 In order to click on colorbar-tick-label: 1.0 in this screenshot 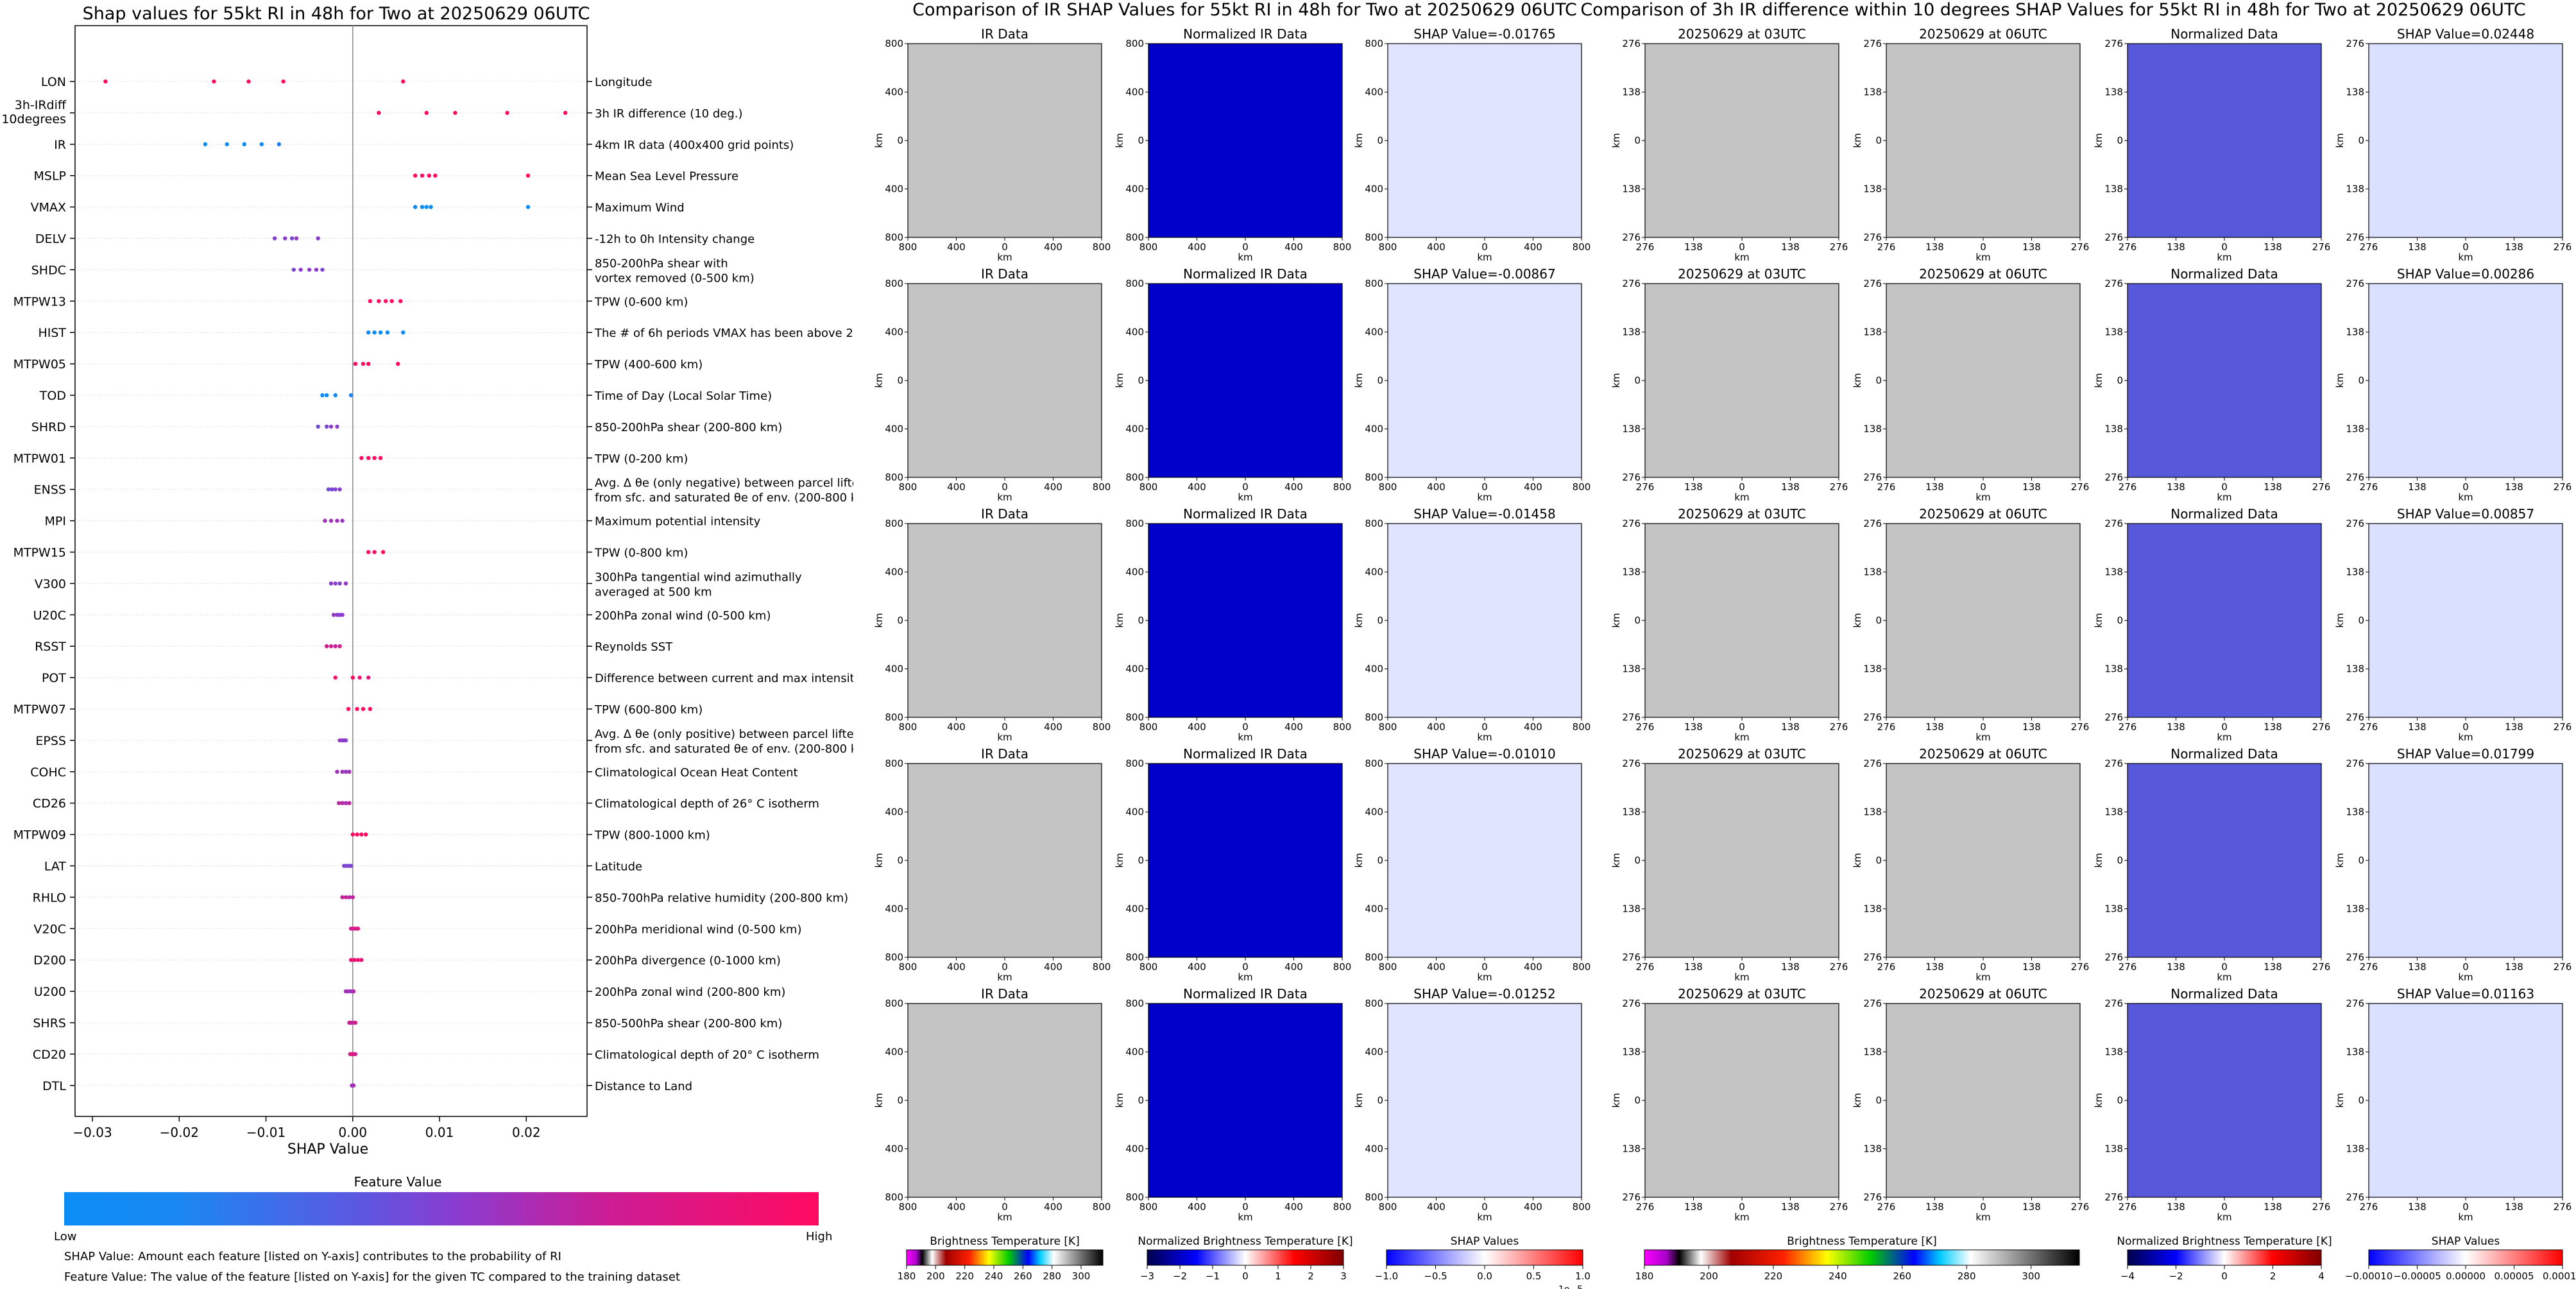, I will do `click(1583, 1276)`.